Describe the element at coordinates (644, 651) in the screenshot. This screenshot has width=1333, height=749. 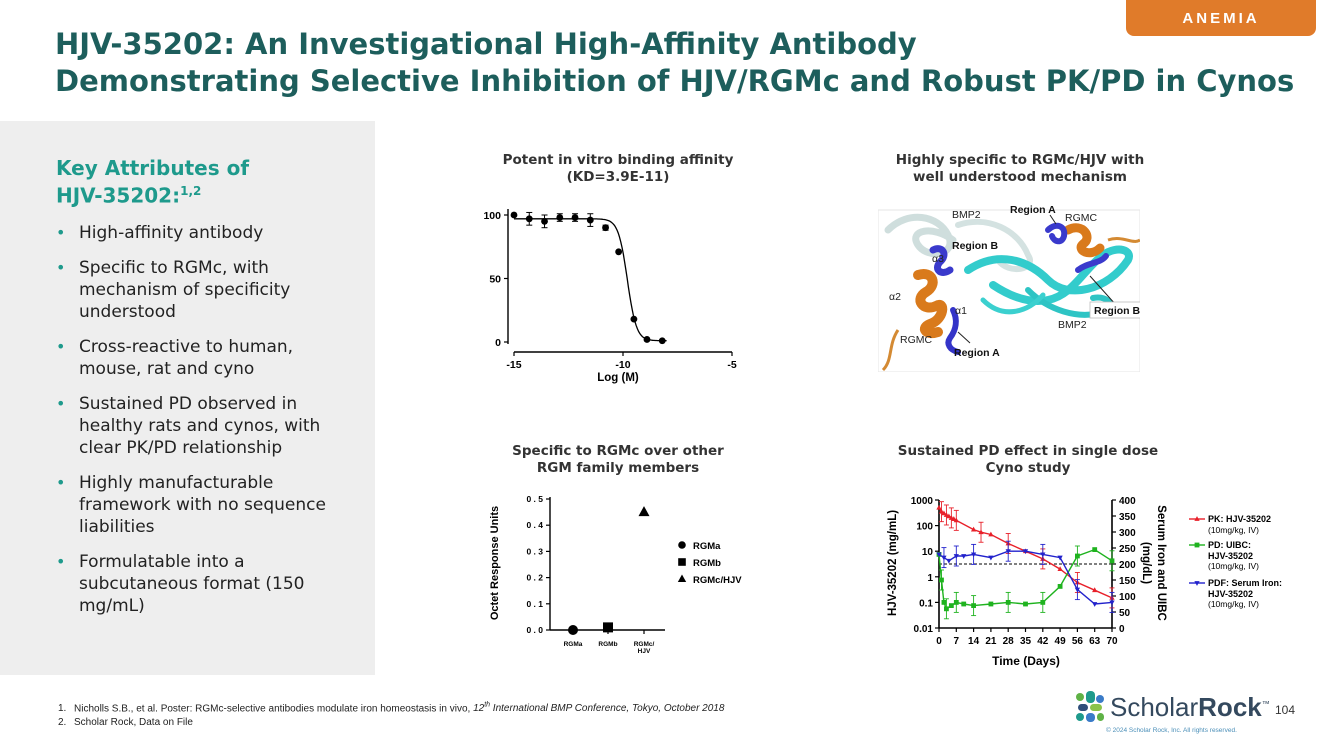
I see `x-tick-label: HJV` at that location.